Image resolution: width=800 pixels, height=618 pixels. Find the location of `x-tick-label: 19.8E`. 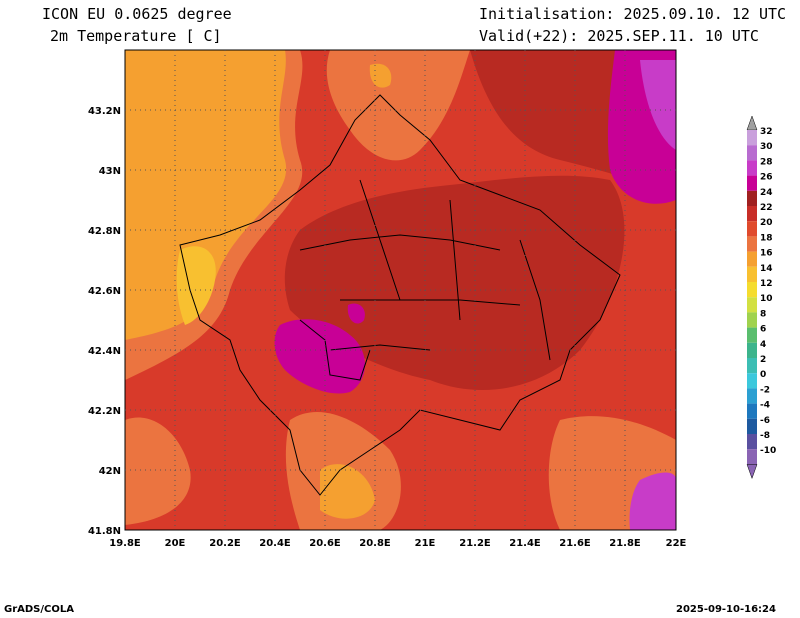

x-tick-label: 19.8E is located at coordinates (125, 543).